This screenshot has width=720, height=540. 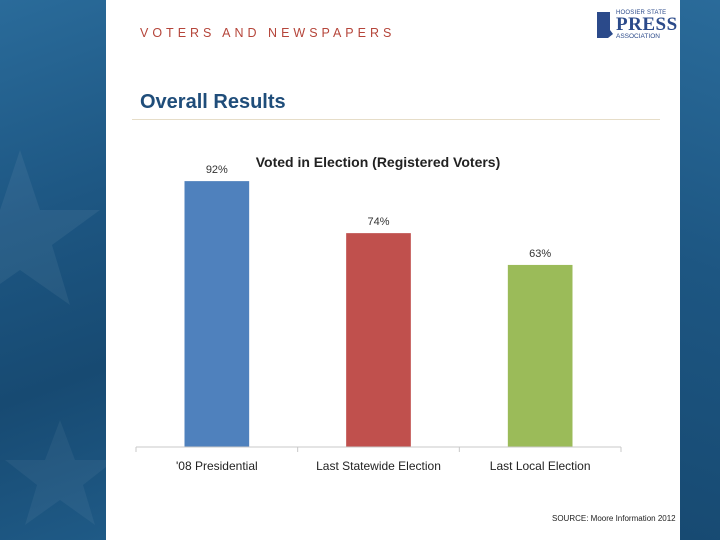 What do you see at coordinates (378, 162) in the screenshot?
I see `chart-title: Voted in Election (Registered Voters)` at bounding box center [378, 162].